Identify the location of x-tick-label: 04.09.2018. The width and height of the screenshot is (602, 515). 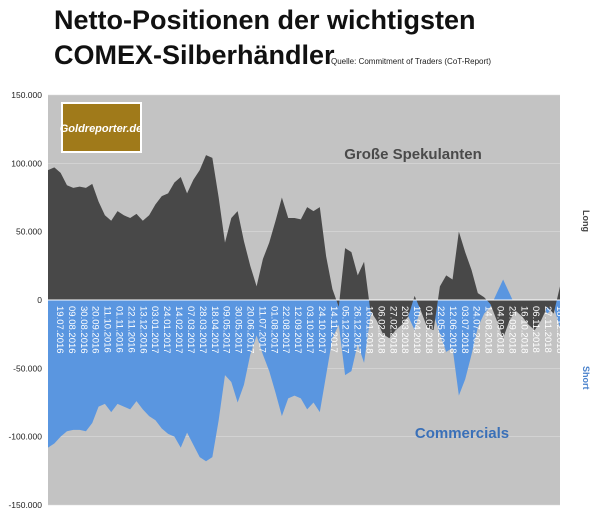
(500, 330).